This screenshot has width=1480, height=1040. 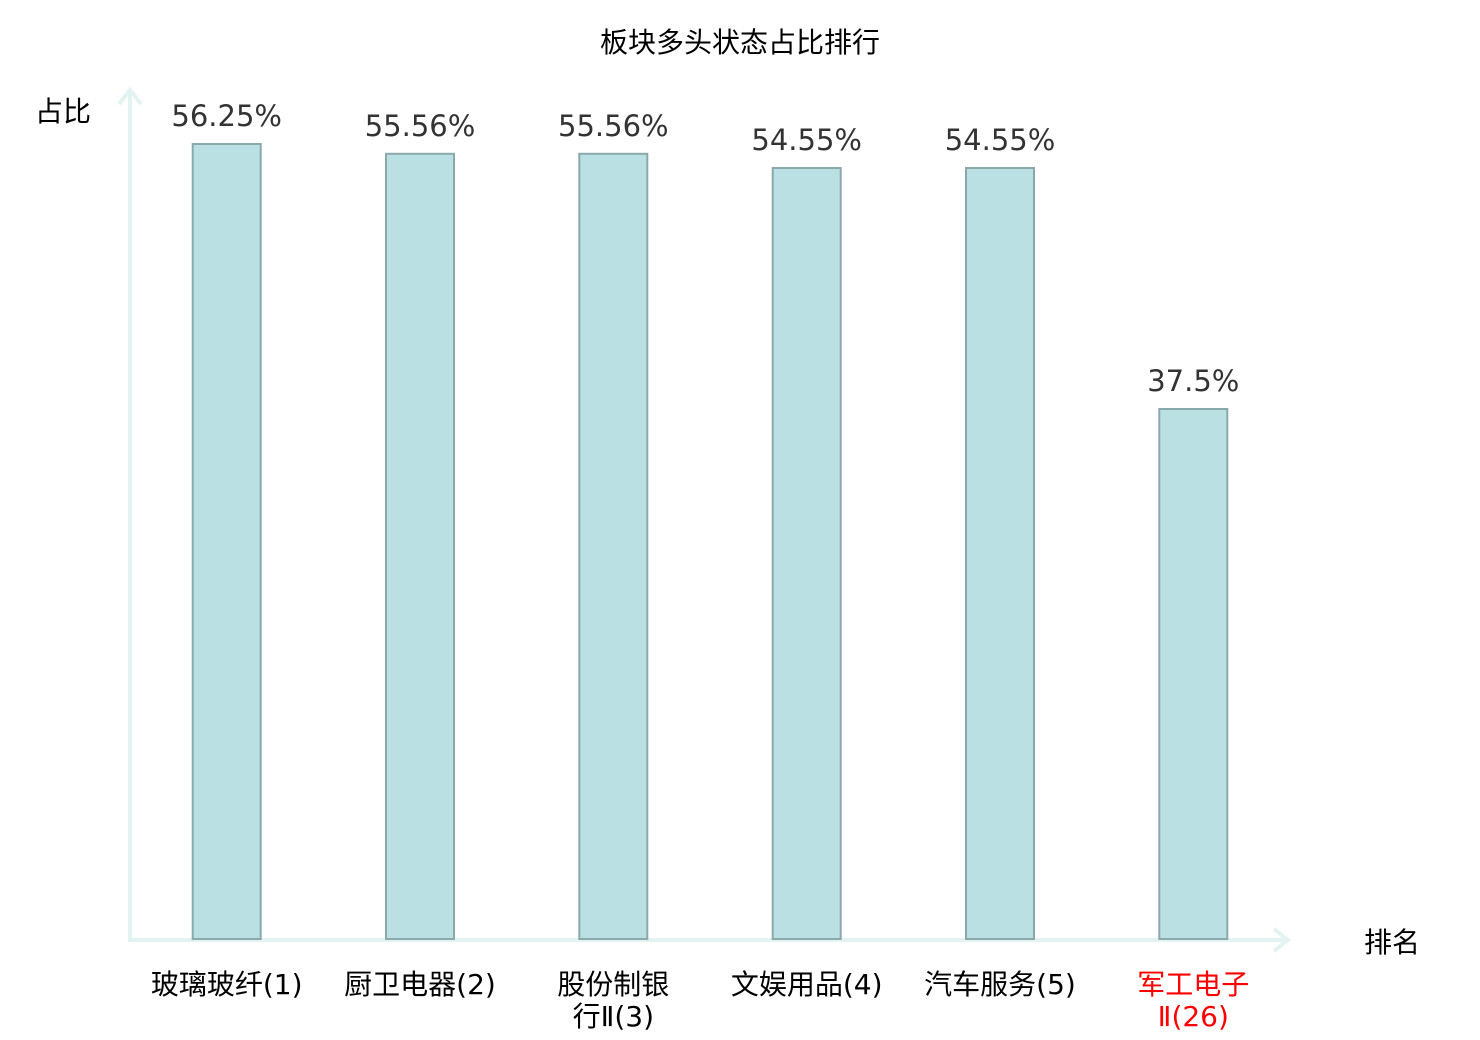 I want to click on category-label-6: 军工电子 Ⅱ(26), so click(x=1193, y=1000).